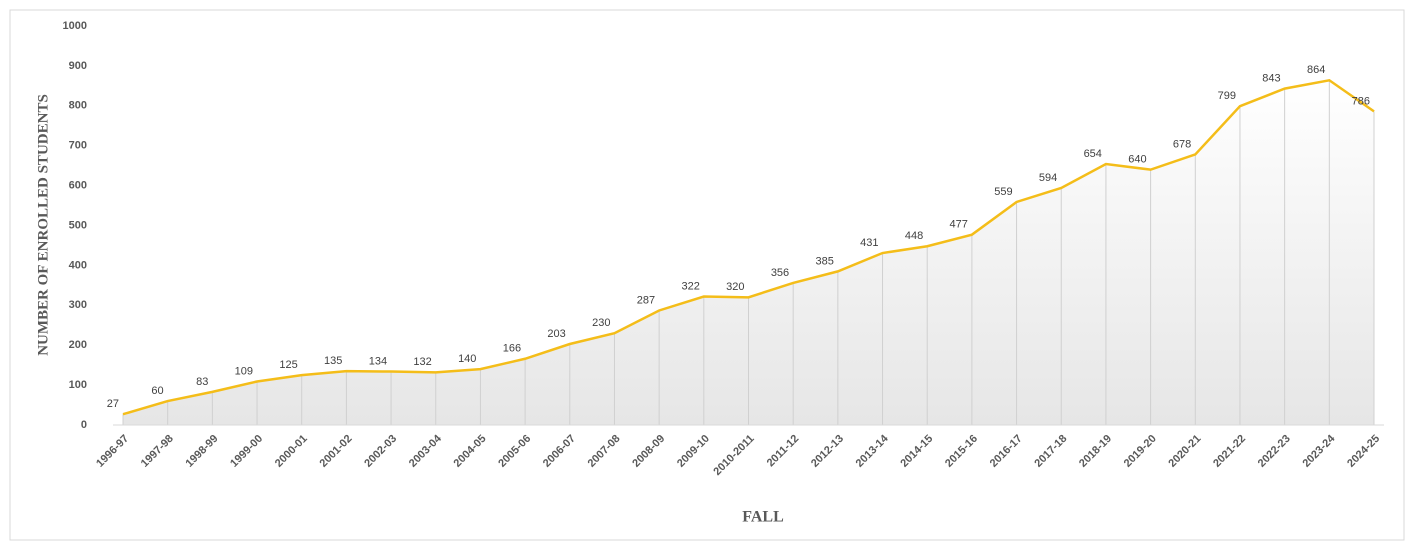 This screenshot has height=543, width=1413. What do you see at coordinates (1227, 96) in the screenshot?
I see `data-label: 799` at bounding box center [1227, 96].